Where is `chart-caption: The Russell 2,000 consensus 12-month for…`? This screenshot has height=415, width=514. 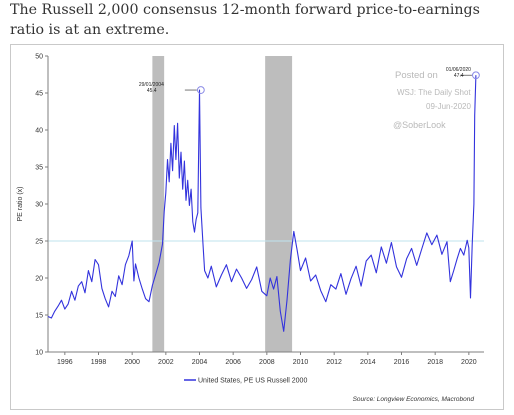 chart-caption: The Russell 2,000 consensus 12-month for… is located at coordinates (245, 20).